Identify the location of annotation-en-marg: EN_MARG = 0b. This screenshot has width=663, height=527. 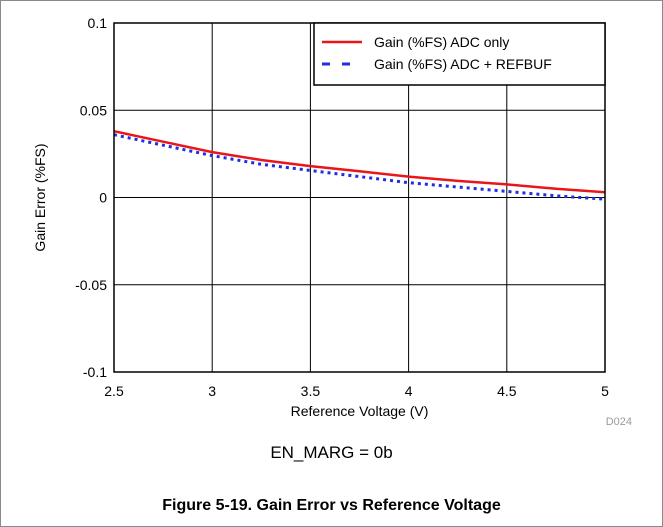
(331, 452).